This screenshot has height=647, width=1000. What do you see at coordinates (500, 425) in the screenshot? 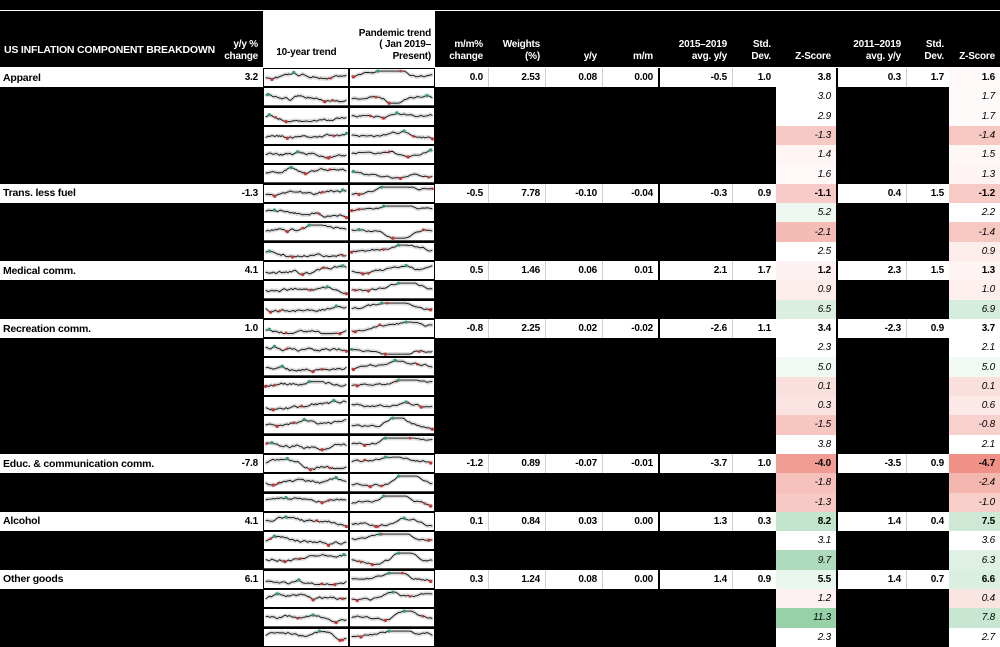
I see `table-row: -1.5 -0.8` at bounding box center [500, 425].